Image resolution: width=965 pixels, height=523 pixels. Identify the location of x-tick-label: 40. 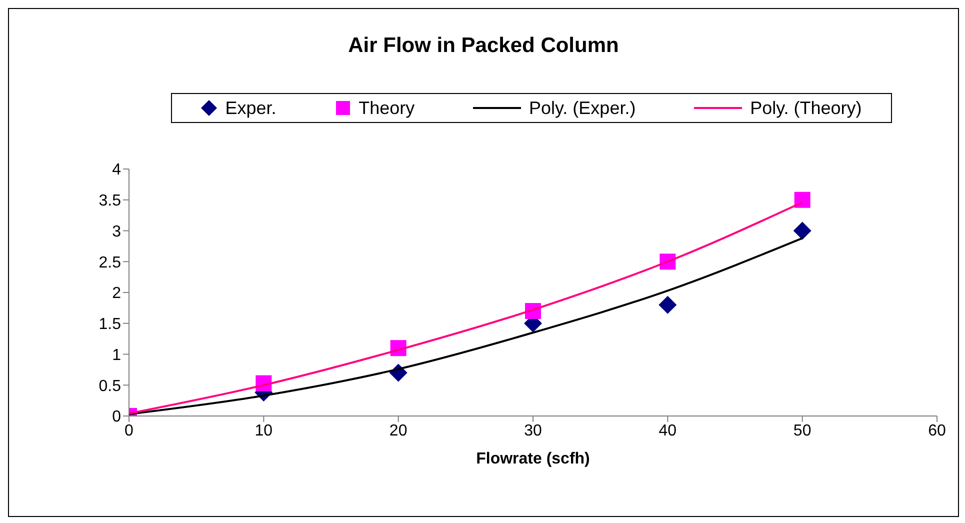
(667, 431).